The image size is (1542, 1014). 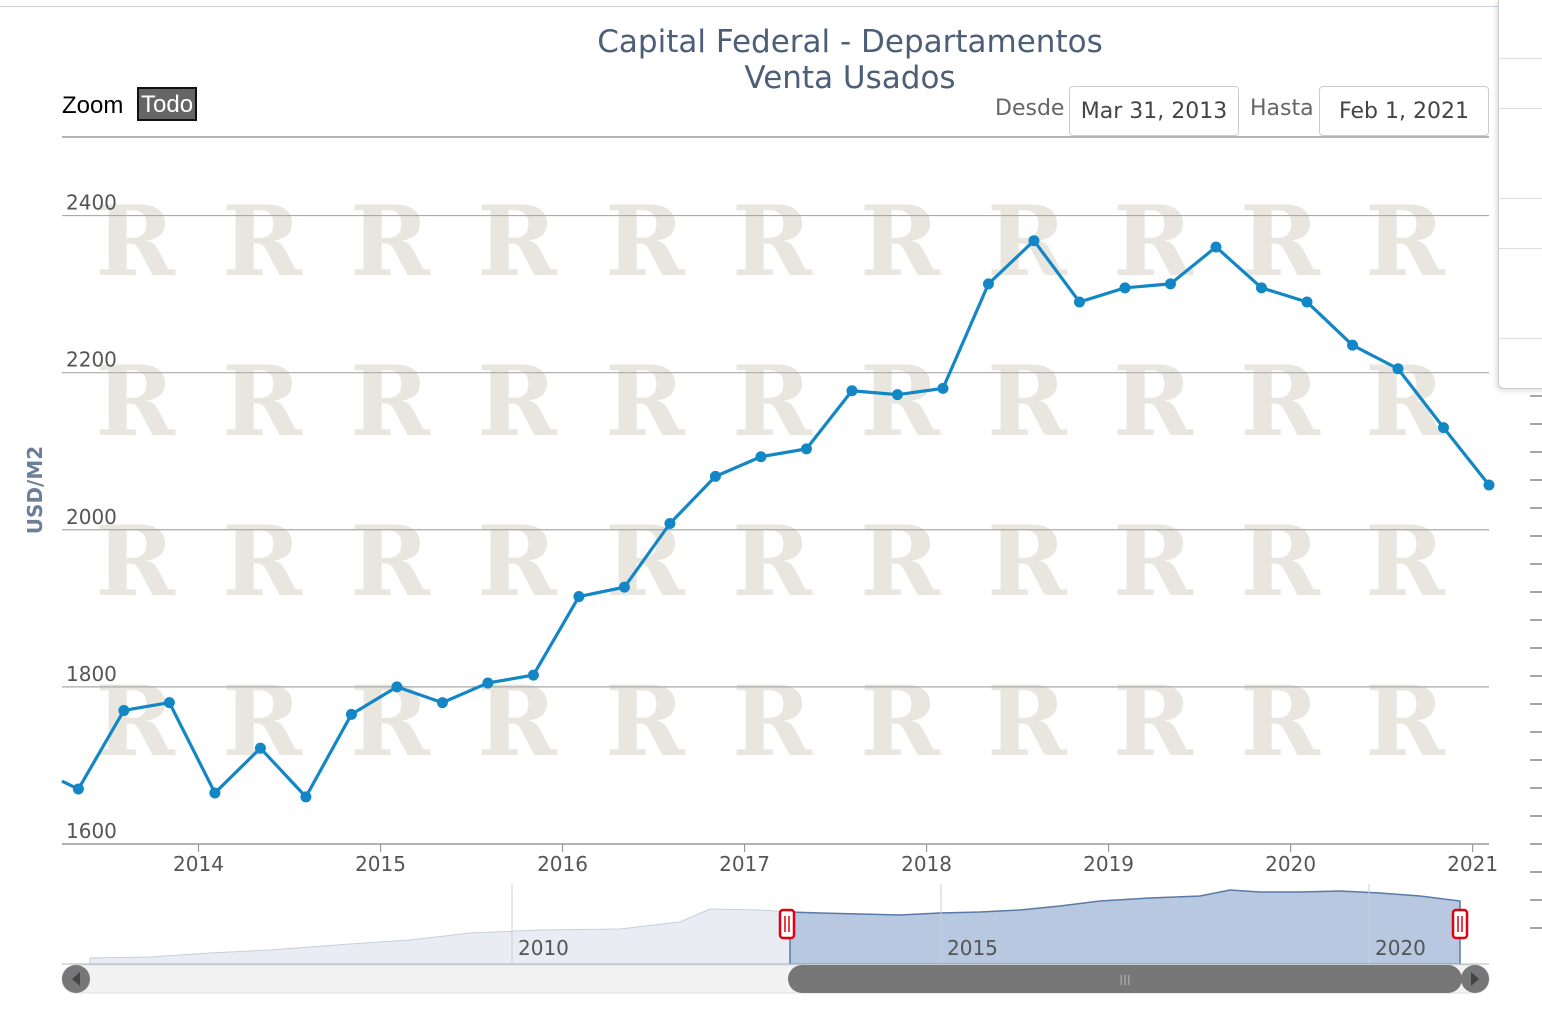 What do you see at coordinates (1400, 948) in the screenshot?
I see `navigator-tick-label: 2020` at bounding box center [1400, 948].